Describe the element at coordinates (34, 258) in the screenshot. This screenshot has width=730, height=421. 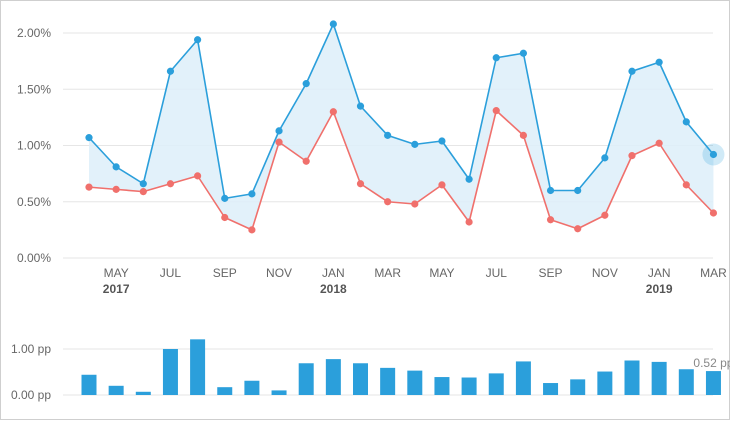
I see `y-tick-label: 0.00%` at that location.